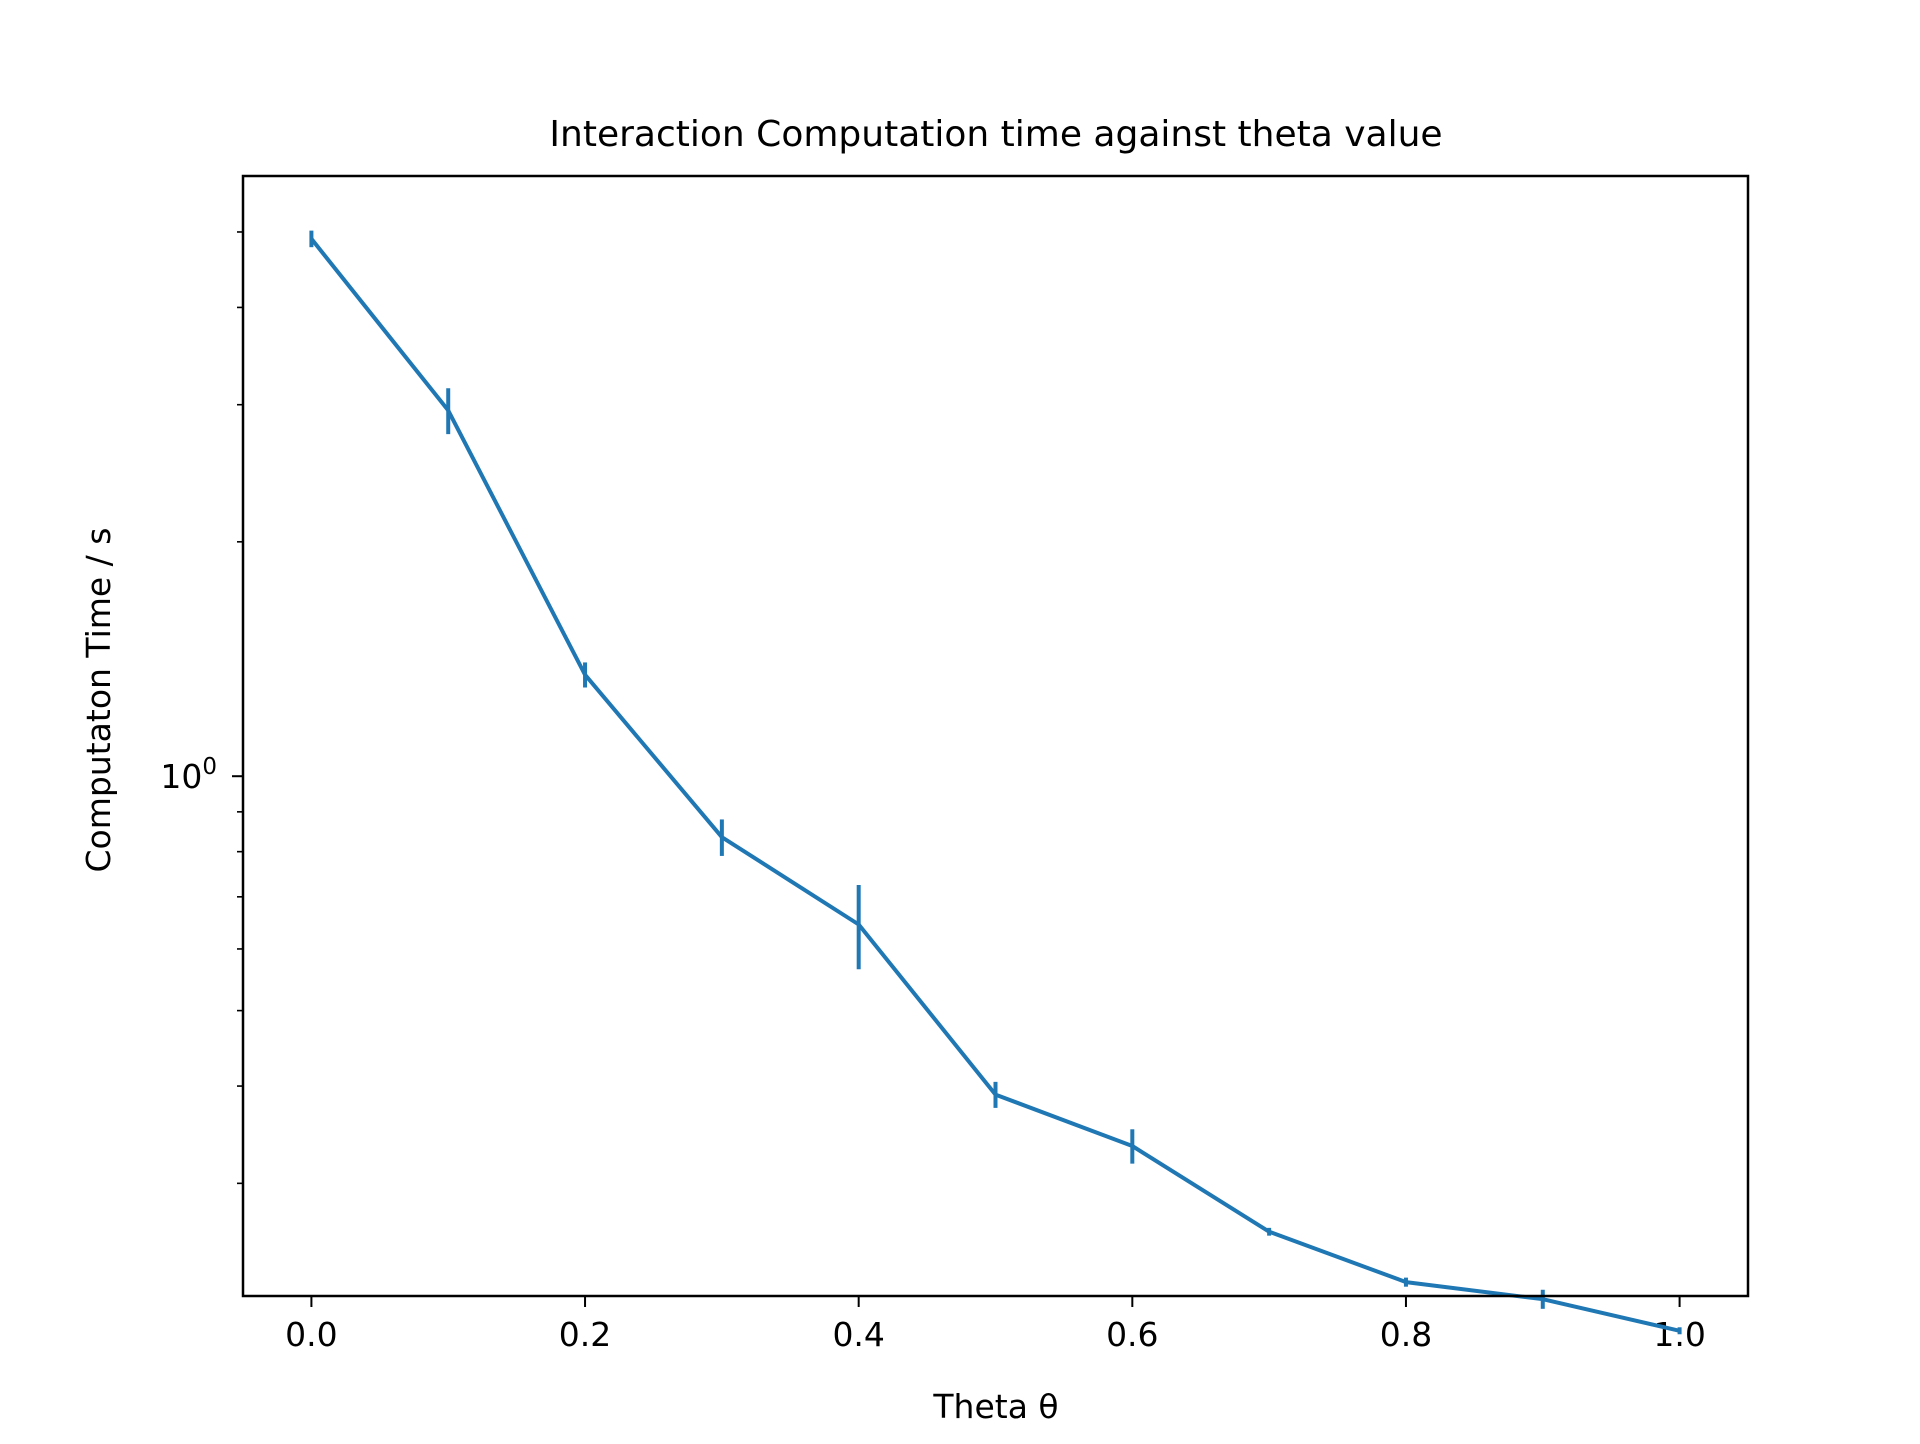  I want to click on y-tick-label: 100, so click(188, 775).